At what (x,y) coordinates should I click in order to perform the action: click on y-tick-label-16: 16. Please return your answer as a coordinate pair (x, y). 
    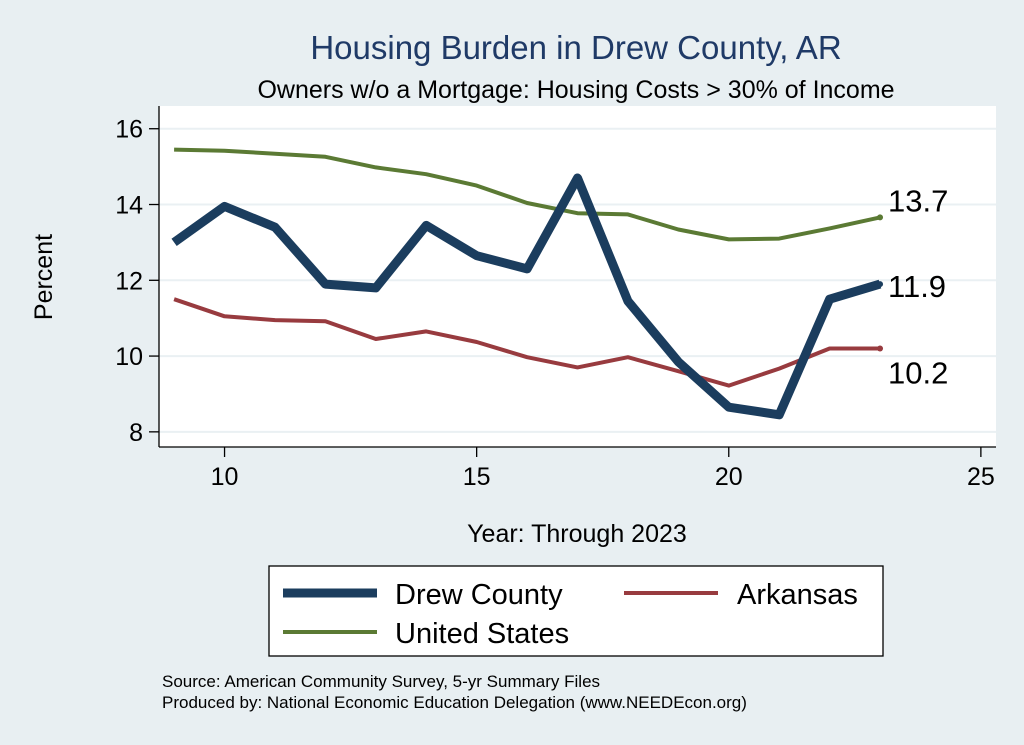
    Looking at the image, I should click on (129, 130).